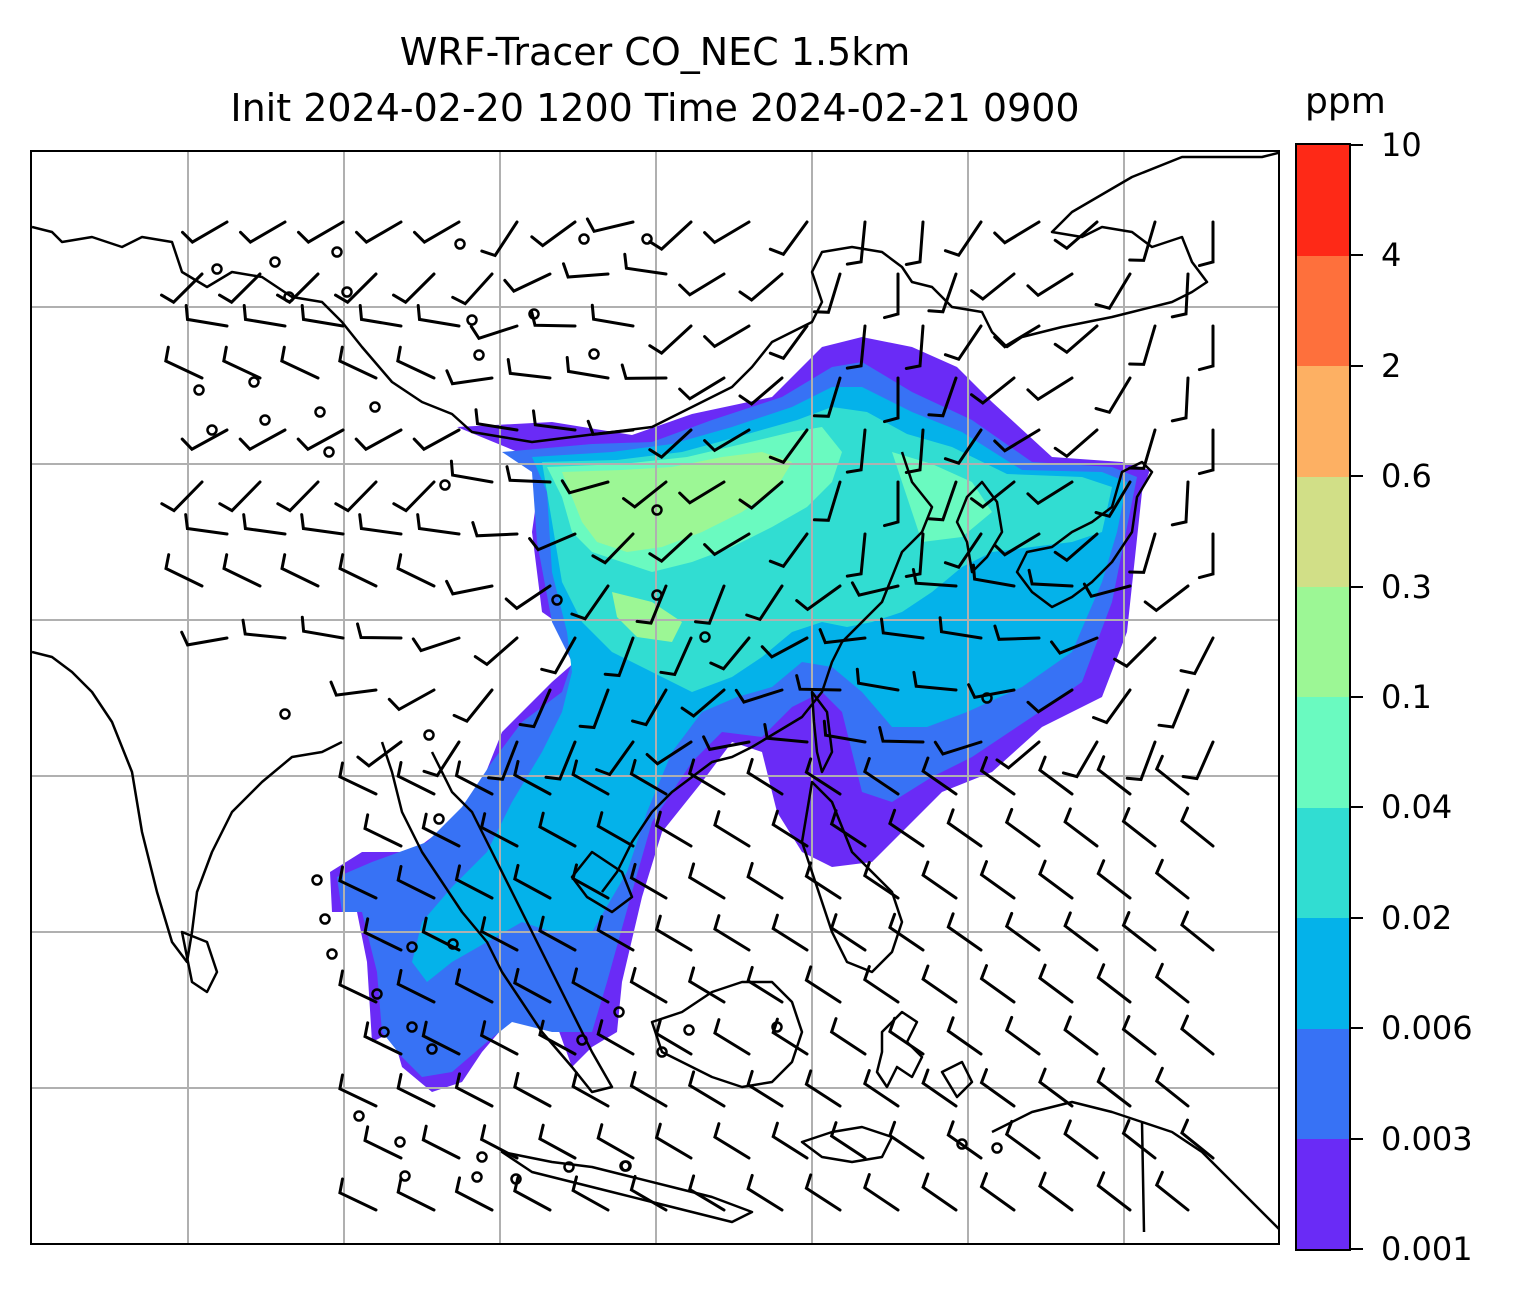 The image size is (1528, 1306). What do you see at coordinates (1406, 586) in the screenshot?
I see `colorbar-tick-label: 0.3` at bounding box center [1406, 586].